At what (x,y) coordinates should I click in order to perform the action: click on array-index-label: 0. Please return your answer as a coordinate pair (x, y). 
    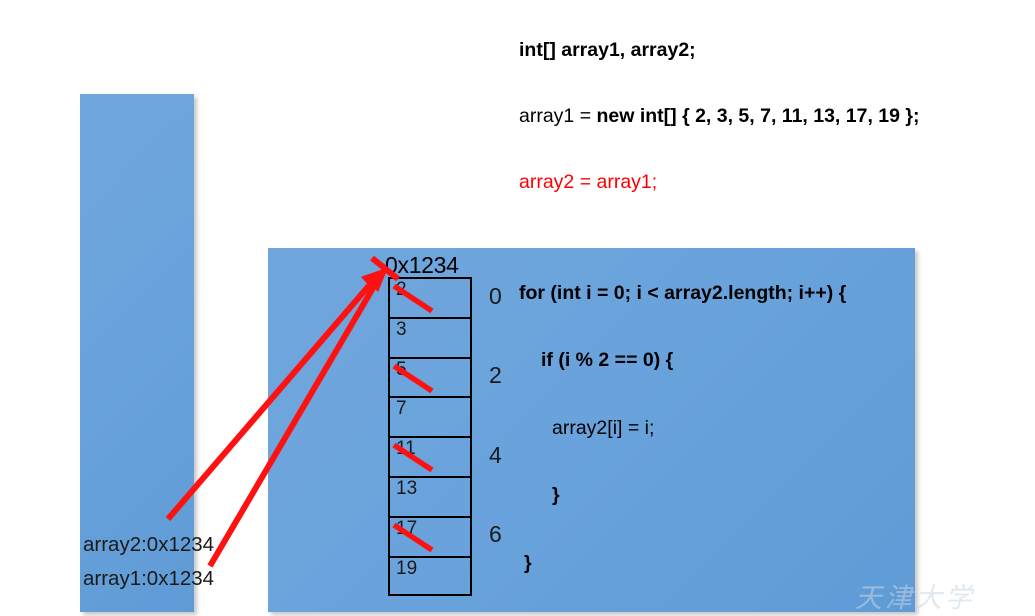
    Looking at the image, I should click on (495, 296).